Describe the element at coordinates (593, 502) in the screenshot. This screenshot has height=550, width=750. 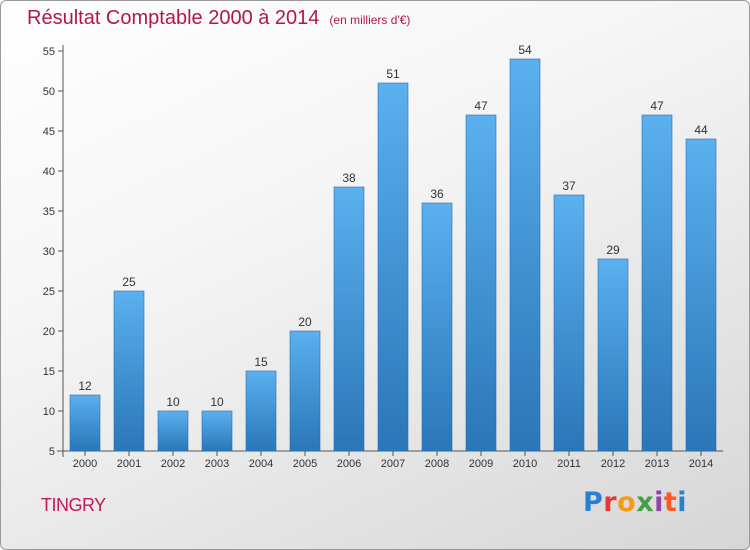
I see `logo-letter: P` at that location.